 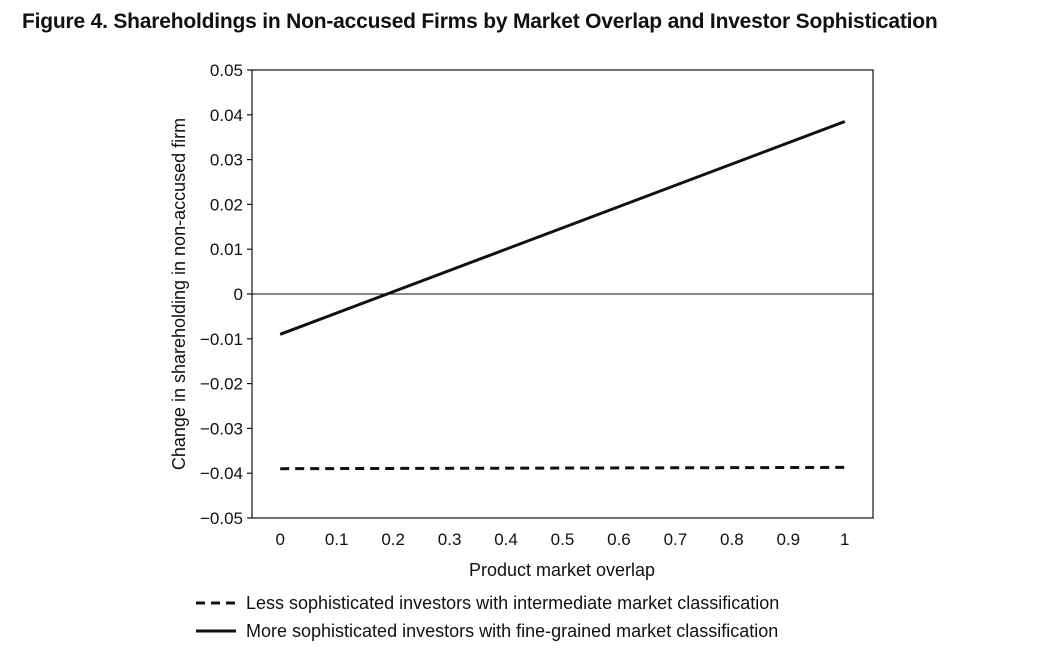 What do you see at coordinates (337, 539) in the screenshot?
I see `x-tick-label: 0.1` at bounding box center [337, 539].